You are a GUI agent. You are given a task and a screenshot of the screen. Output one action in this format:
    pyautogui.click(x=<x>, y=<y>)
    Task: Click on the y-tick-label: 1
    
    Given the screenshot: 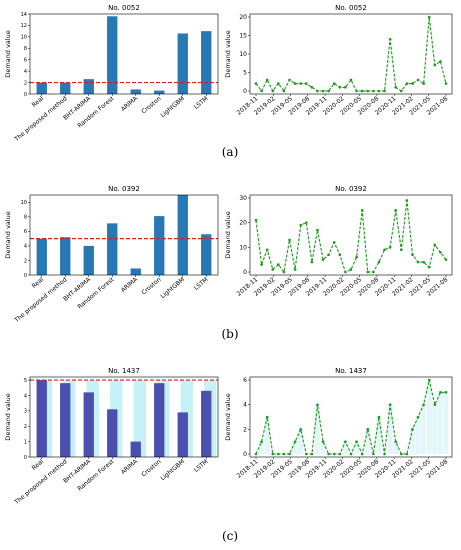 What is the action you would take?
    pyautogui.click(x=25, y=442)
    